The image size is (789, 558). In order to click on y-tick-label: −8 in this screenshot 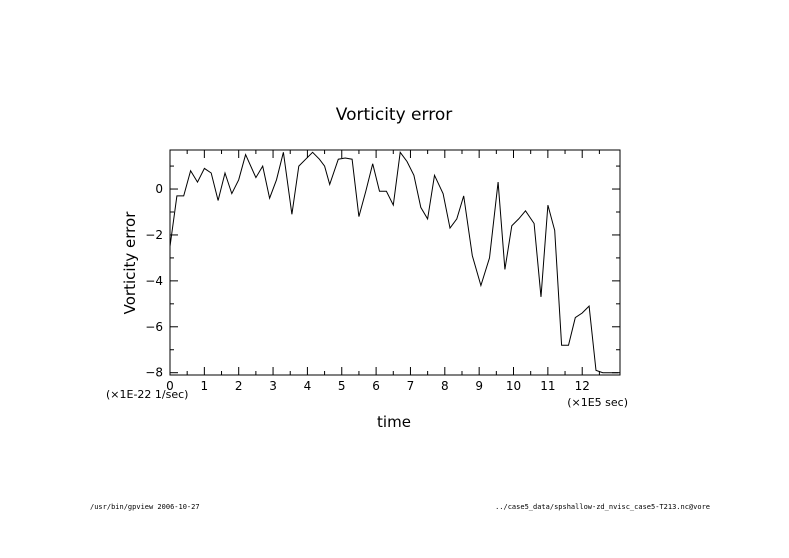, I will do `click(154, 373)`.